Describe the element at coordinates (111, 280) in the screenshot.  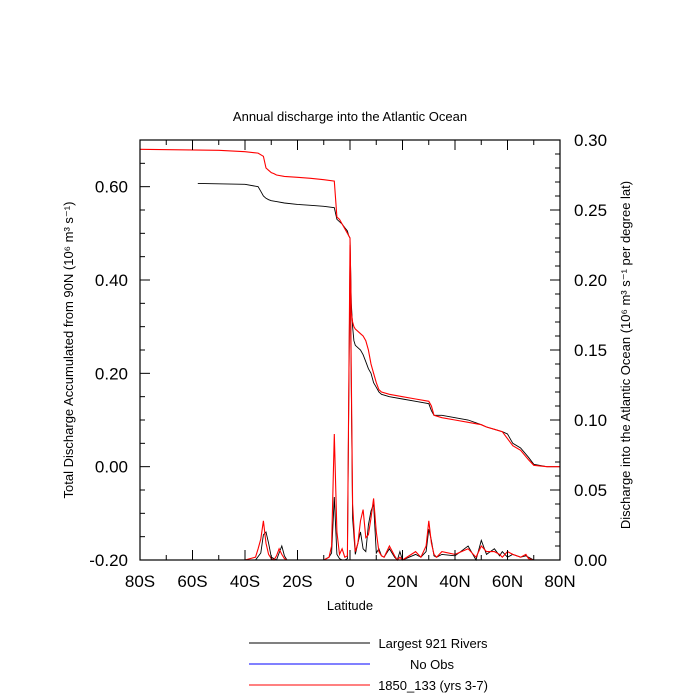
I see `y-left-tick-label: 0.40` at that location.